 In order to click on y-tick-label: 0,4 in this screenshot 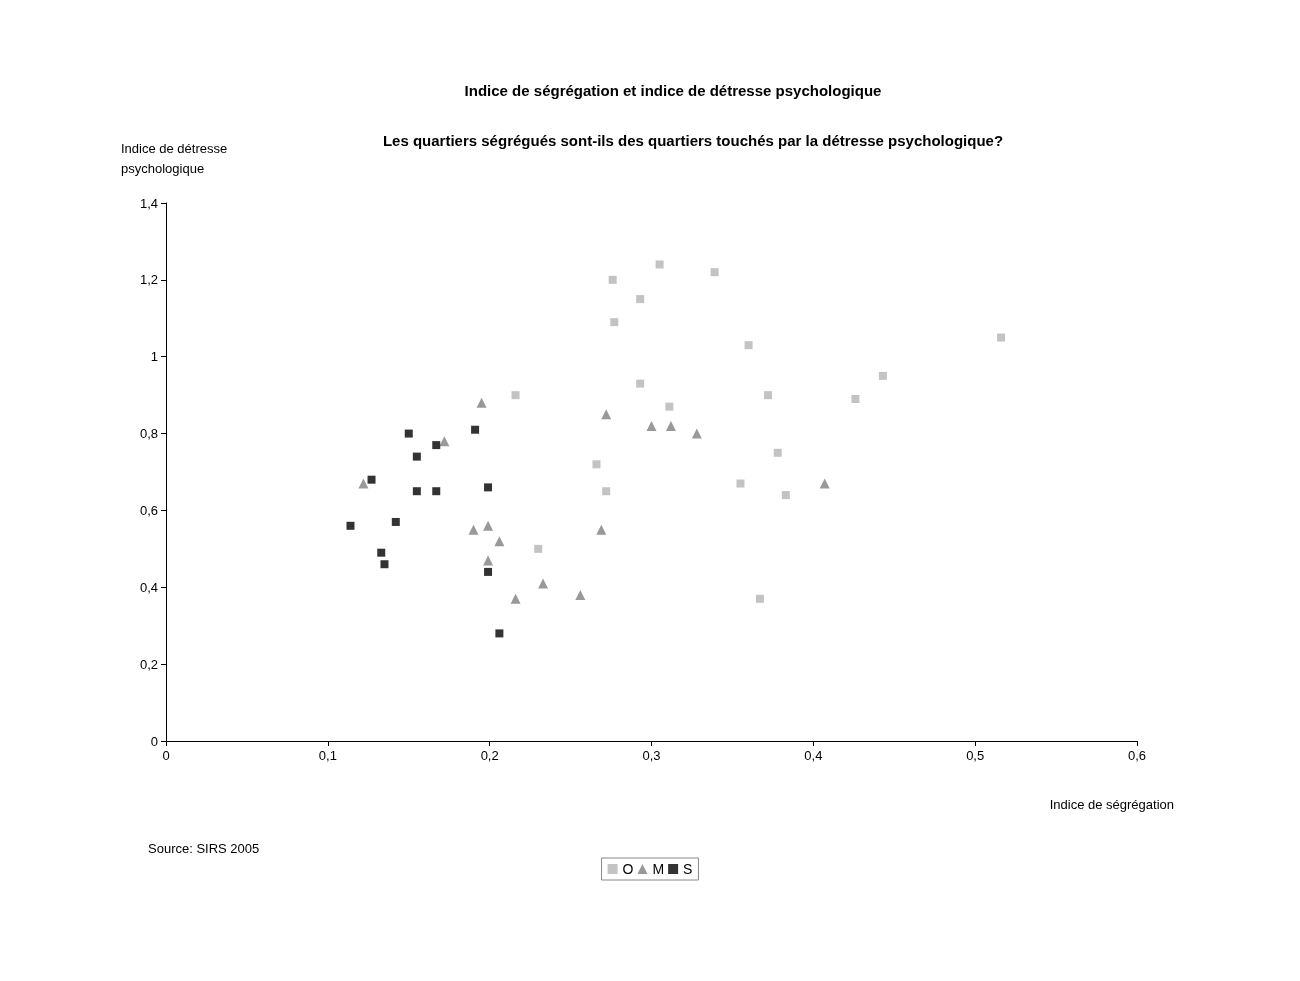, I will do `click(148, 587)`.